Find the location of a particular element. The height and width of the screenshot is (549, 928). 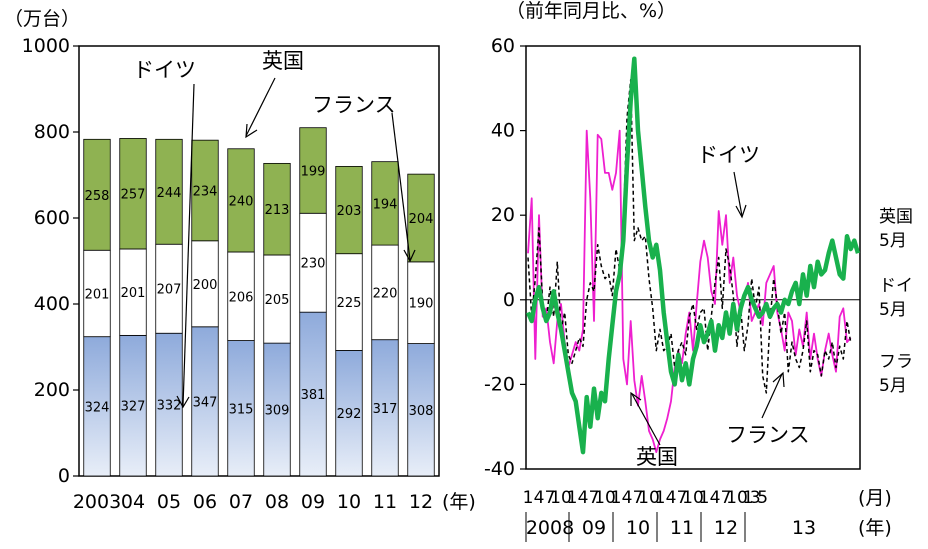

right-annotation-france: フランス is located at coordinates (768, 435).